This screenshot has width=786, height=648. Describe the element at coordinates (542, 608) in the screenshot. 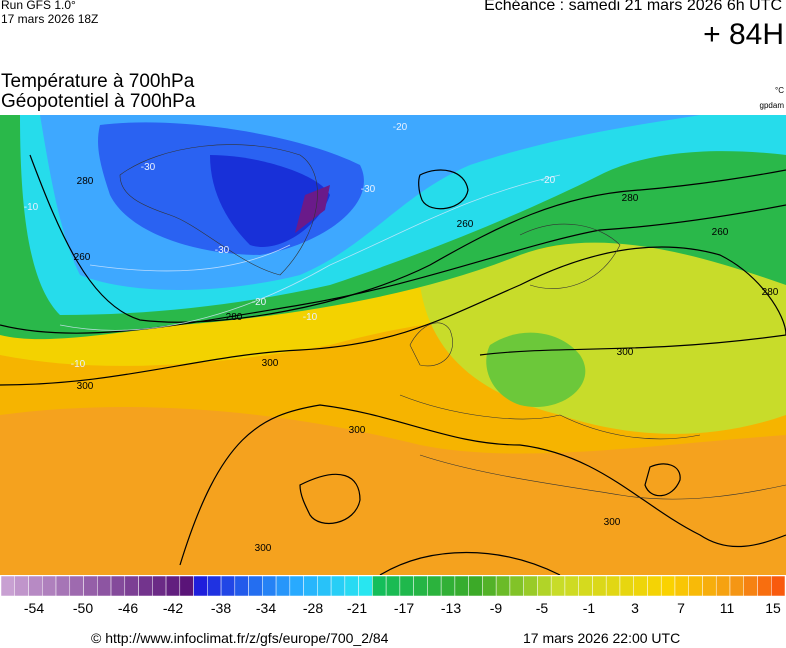

I see `colorbar-label: -5` at that location.